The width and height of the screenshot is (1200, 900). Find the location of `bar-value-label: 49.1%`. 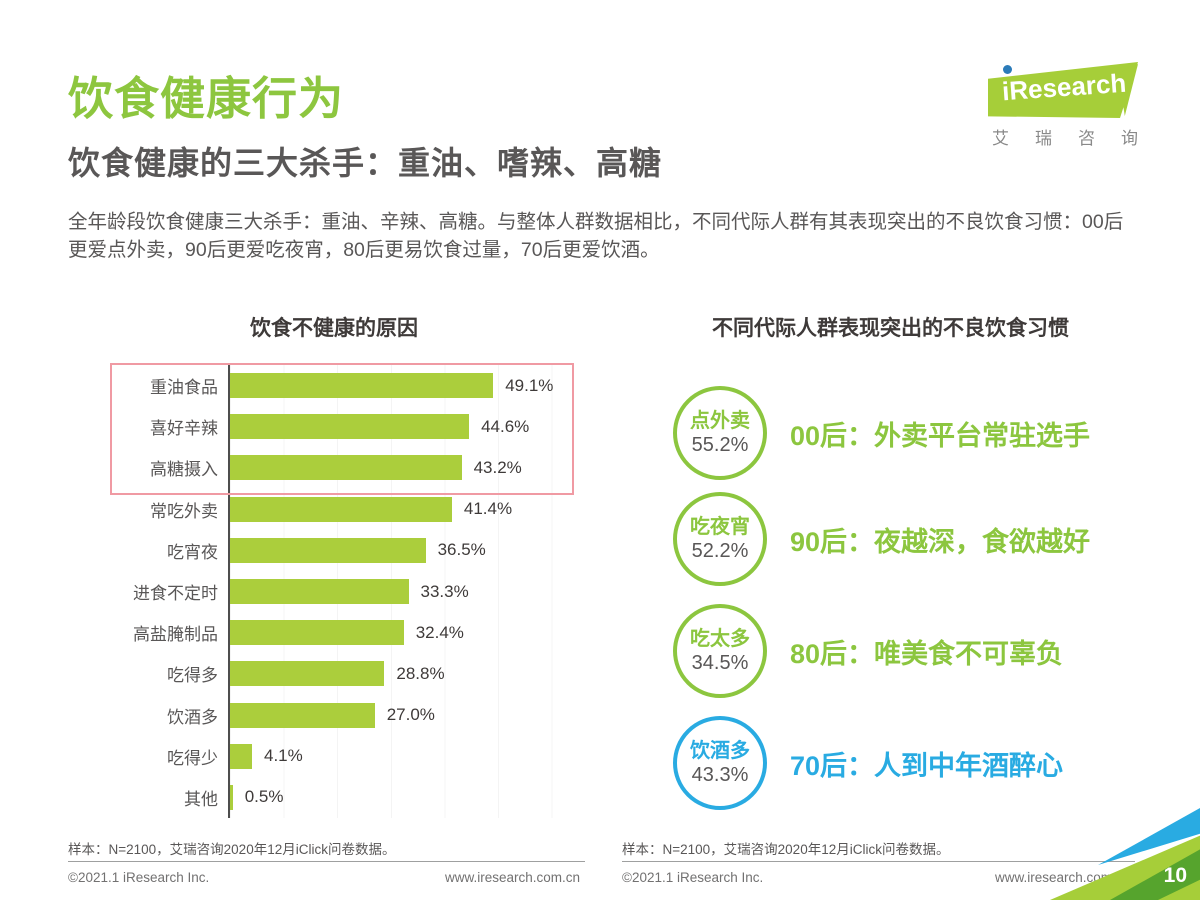

bar-value-label: 49.1% is located at coordinates (529, 385).